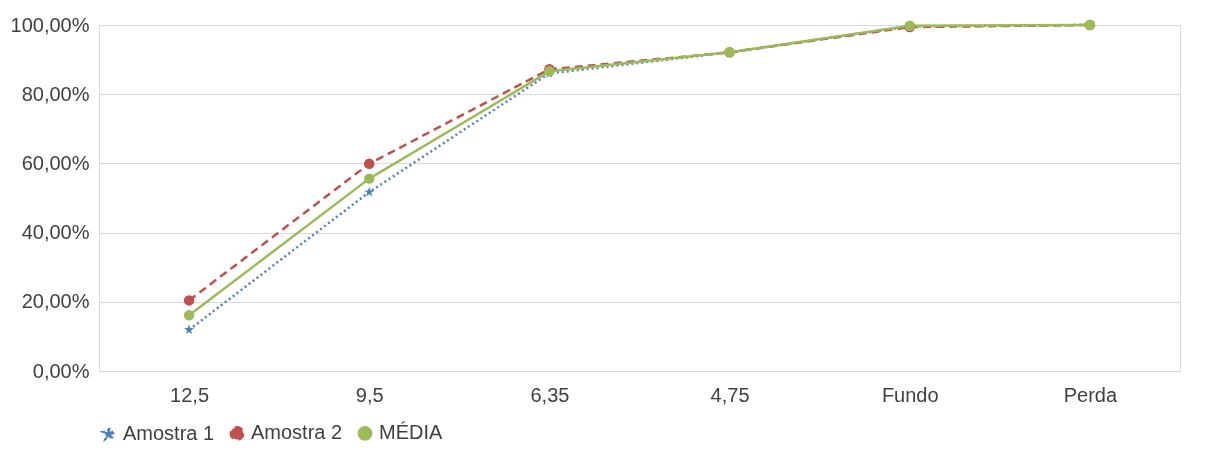 The height and width of the screenshot is (470, 1205). What do you see at coordinates (190, 394) in the screenshot?
I see `x-tick-label: 12,5` at bounding box center [190, 394].